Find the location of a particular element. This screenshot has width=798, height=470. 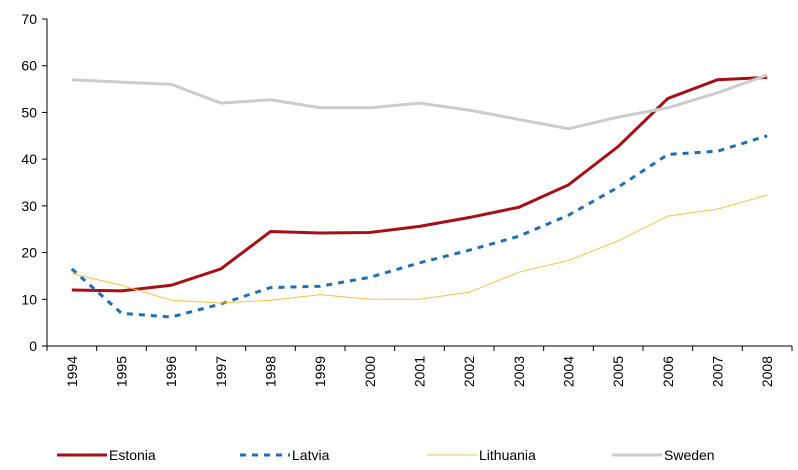

y-tick-label: 70 is located at coordinates (29, 19).